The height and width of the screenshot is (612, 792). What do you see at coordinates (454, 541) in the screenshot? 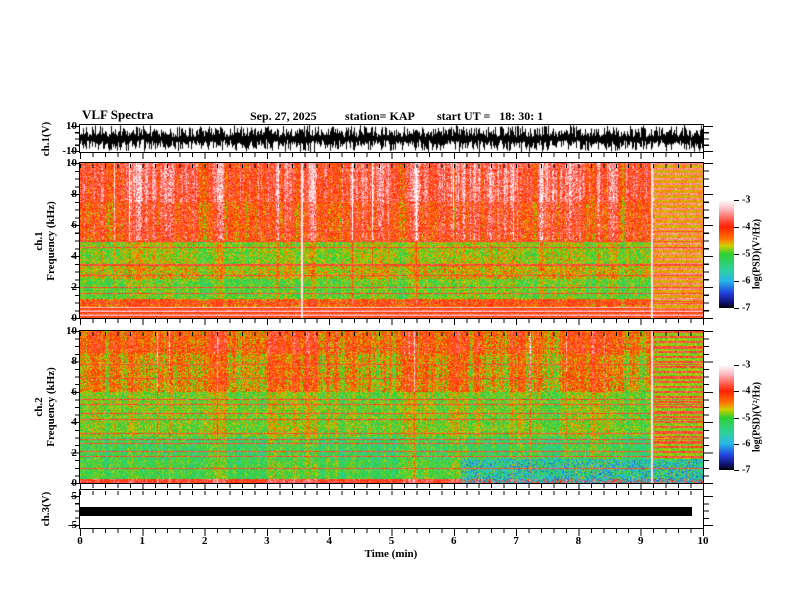
I see `x-tick-label: 6` at bounding box center [454, 541].